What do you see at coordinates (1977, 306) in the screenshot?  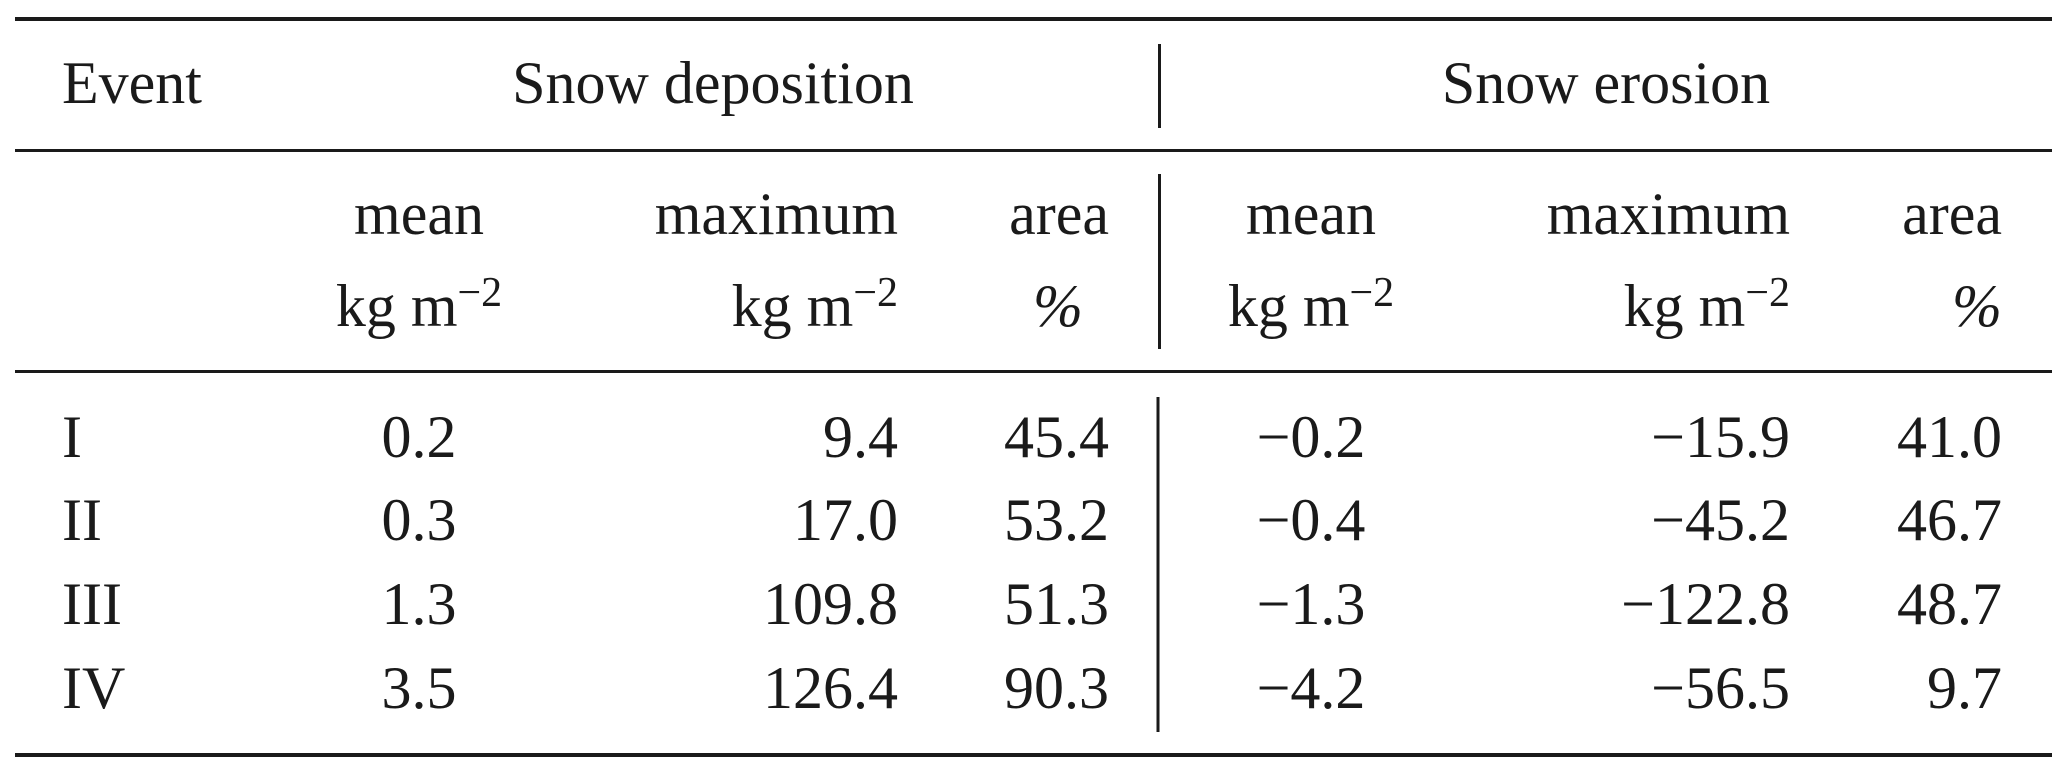 I see `unit-ero-area: %` at bounding box center [1977, 306].